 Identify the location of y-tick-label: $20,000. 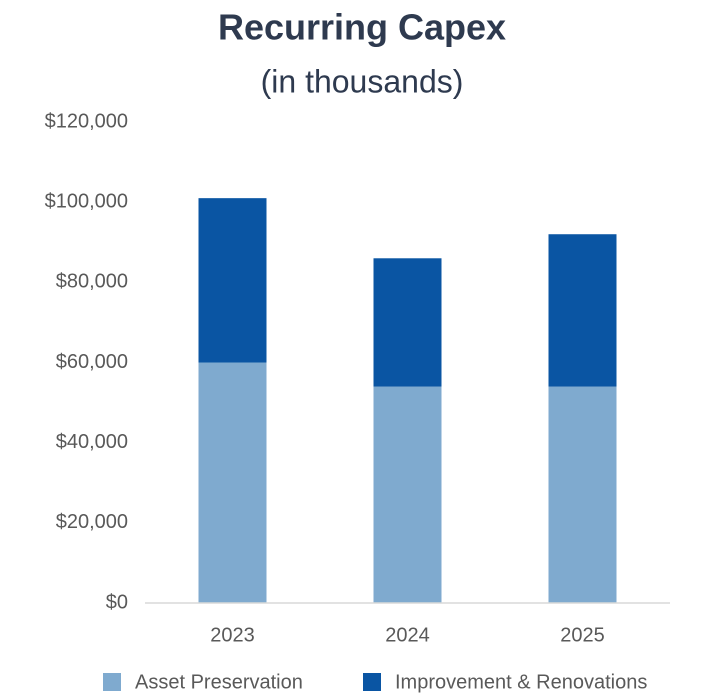
(92, 522).